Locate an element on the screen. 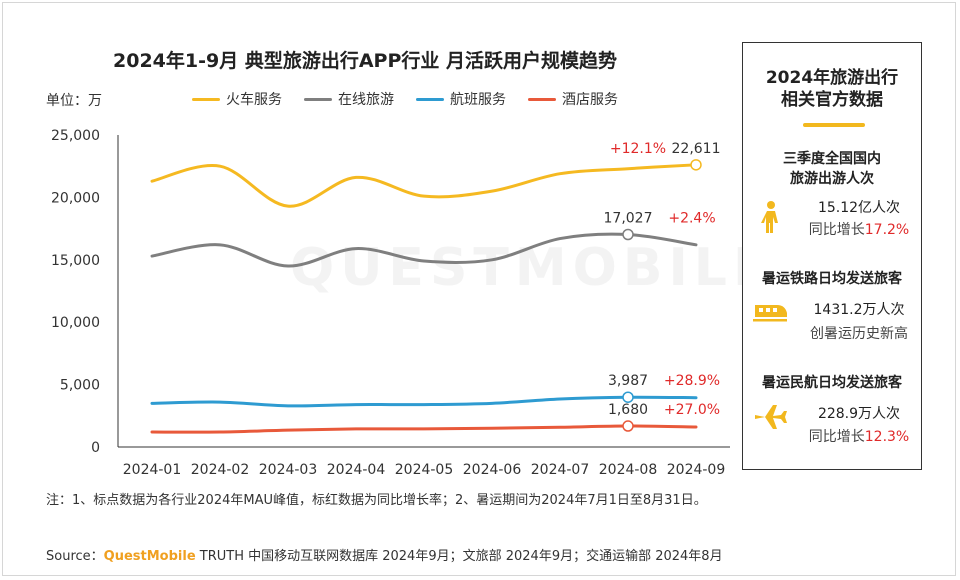 Image resolution: width=960 pixels, height=580 pixels. side-panel-title: 2024年旅游出行 相关官方数据 is located at coordinates (832, 89).